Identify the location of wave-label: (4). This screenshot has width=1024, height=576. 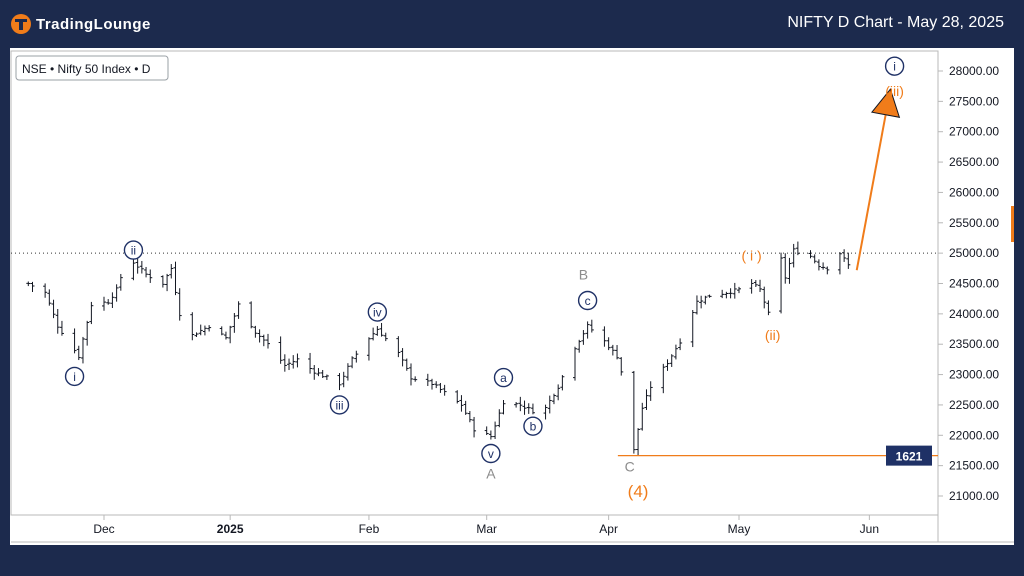
(638, 491).